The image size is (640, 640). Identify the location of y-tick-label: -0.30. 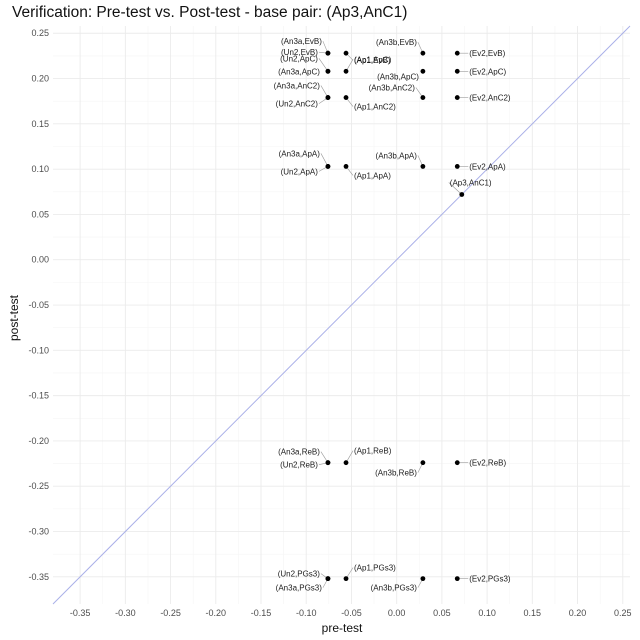
(38, 532).